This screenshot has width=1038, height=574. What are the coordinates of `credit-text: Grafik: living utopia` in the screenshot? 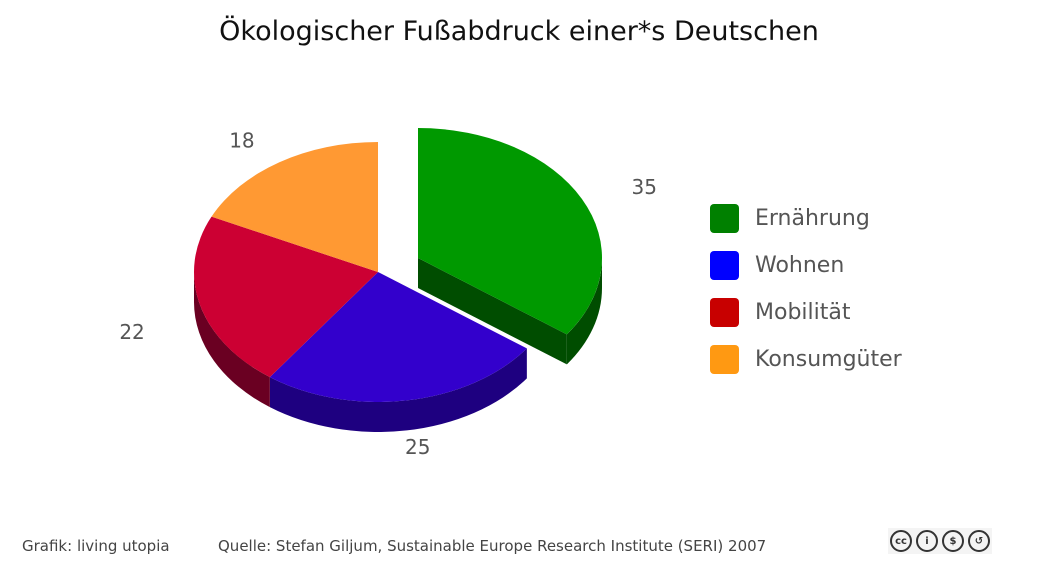 It's located at (96, 546).